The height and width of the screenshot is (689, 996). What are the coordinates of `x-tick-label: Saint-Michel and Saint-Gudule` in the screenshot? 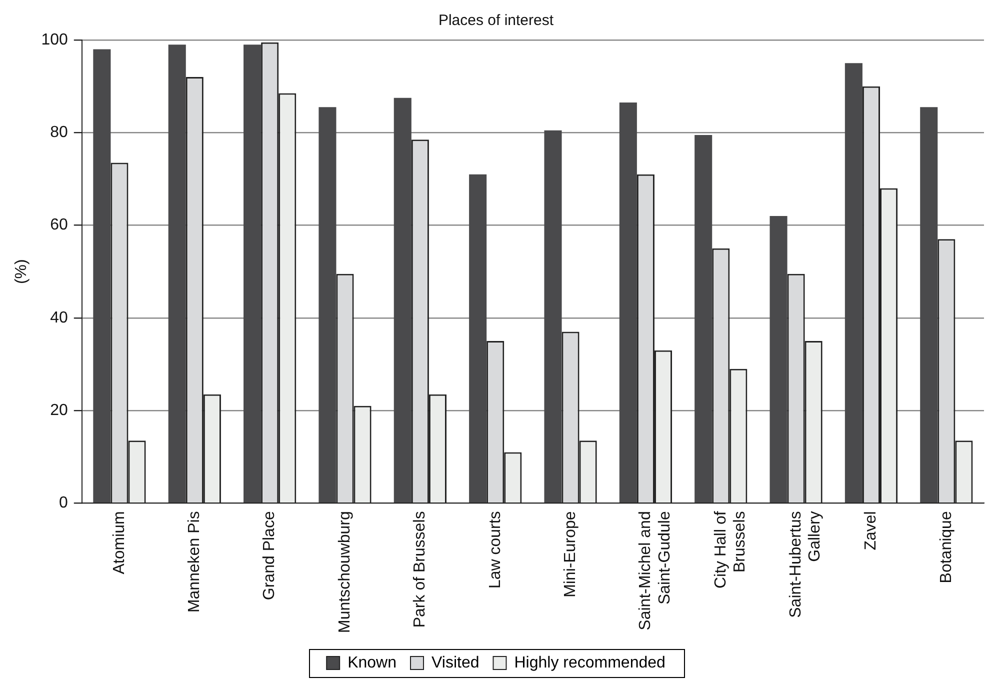 It's located at (655, 570).